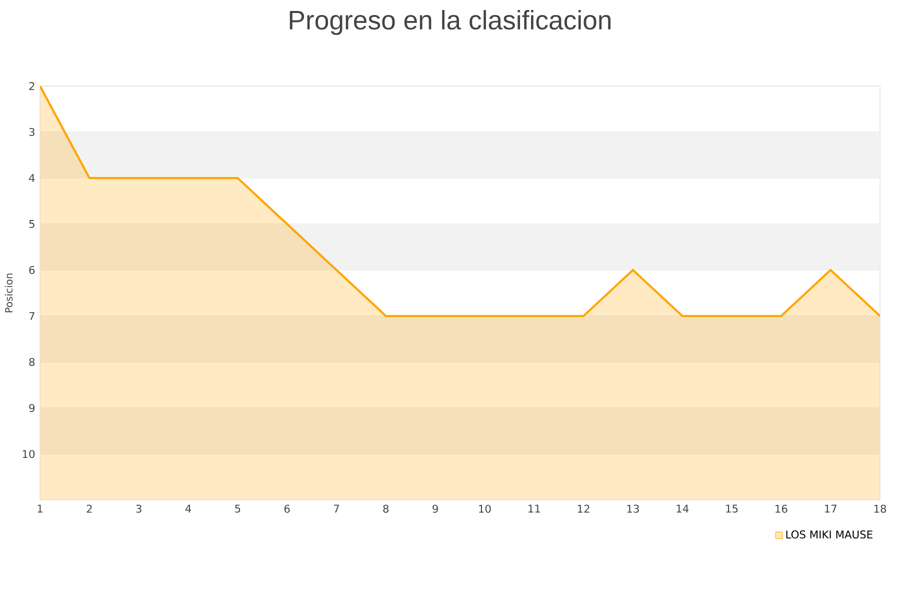 The width and height of the screenshot is (900, 600). Describe the element at coordinates (485, 508) in the screenshot. I see `x-tick-label: 10` at that location.